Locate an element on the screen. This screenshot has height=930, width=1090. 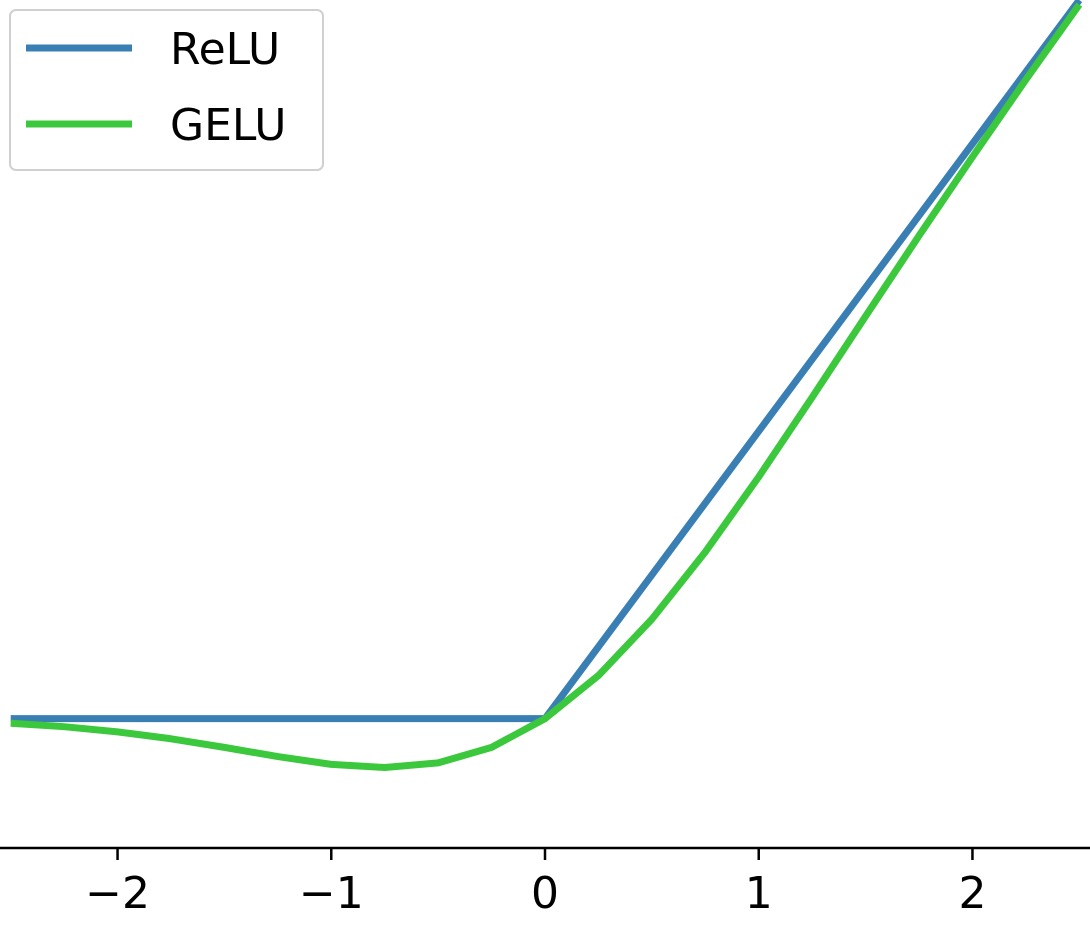
x-axis: −2 −1 0 1 2 is located at coordinates (545, 882).